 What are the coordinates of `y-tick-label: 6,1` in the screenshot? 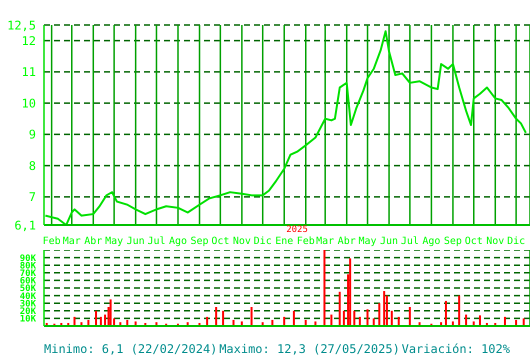 It's located at (25, 225).